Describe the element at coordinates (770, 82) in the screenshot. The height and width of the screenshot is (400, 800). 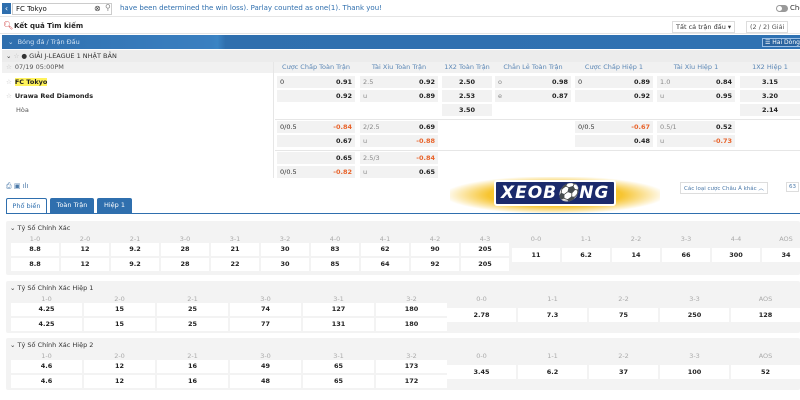
I see `odds-1x2-cell: 3.15` at that location.